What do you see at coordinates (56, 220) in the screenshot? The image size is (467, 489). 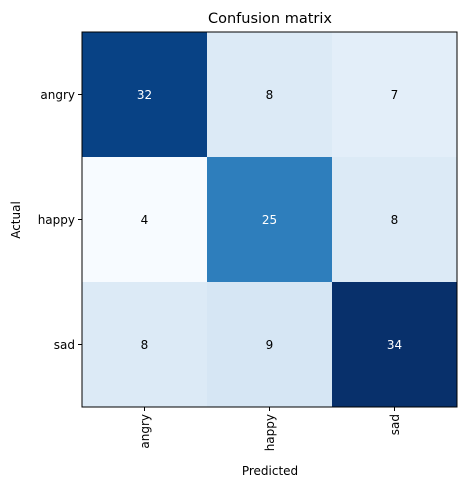 I see `y-tick-label: happy` at bounding box center [56, 220].